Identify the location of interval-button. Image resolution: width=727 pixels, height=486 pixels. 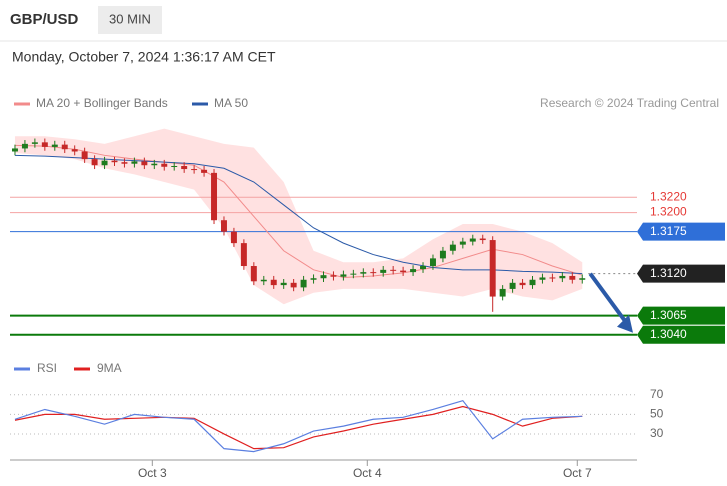
(130, 20).